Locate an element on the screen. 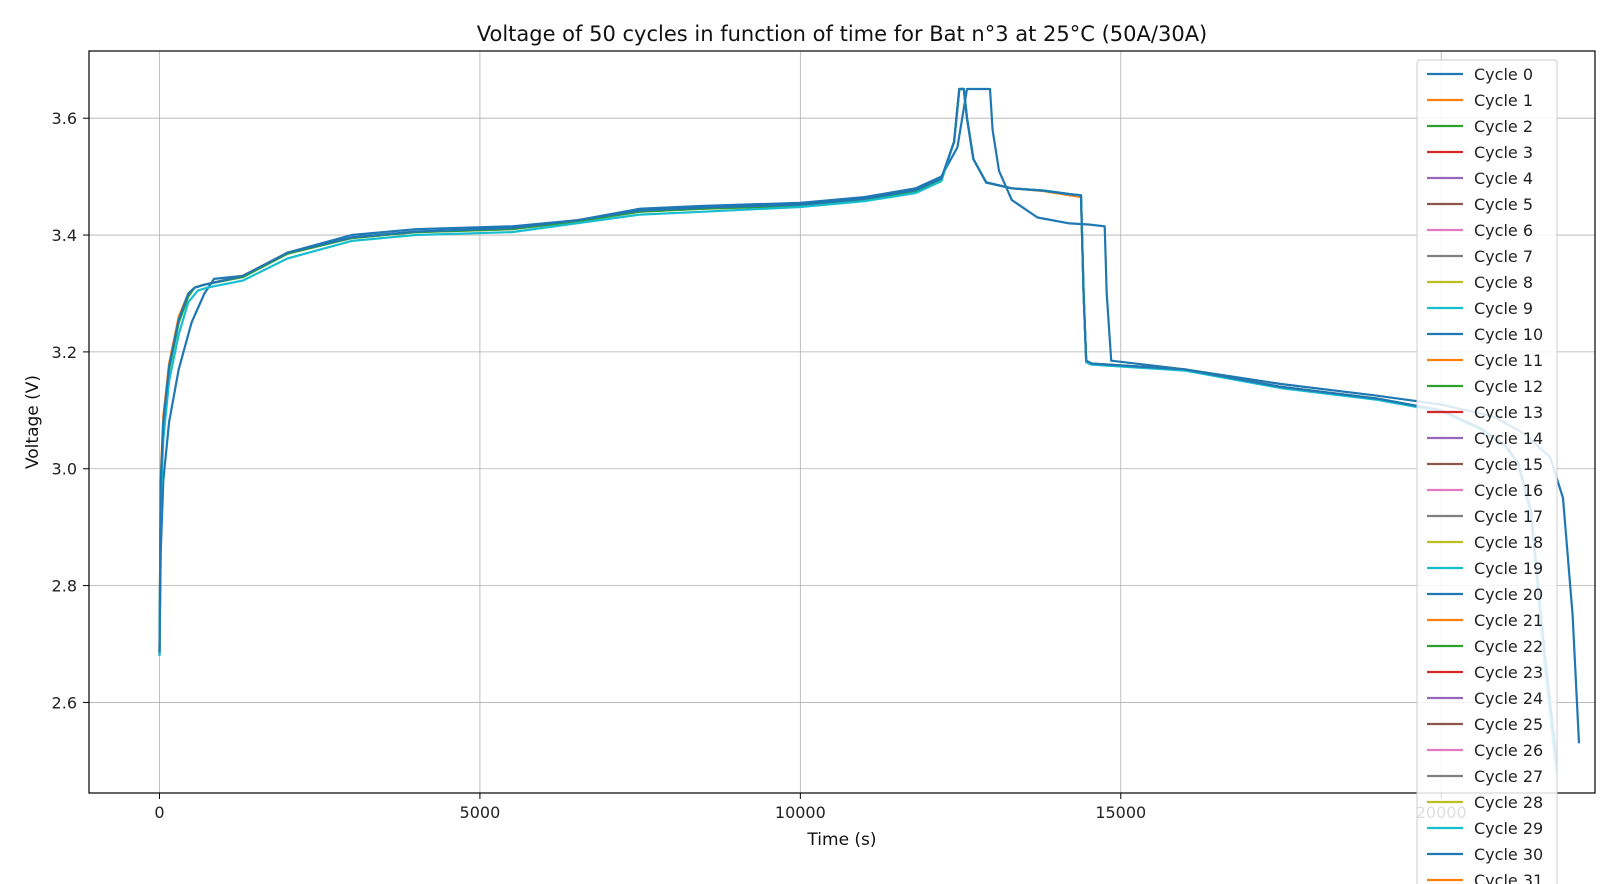 Image resolution: width=1613 pixels, height=884 pixels. legend-label: Cycle 30 is located at coordinates (1508, 854).